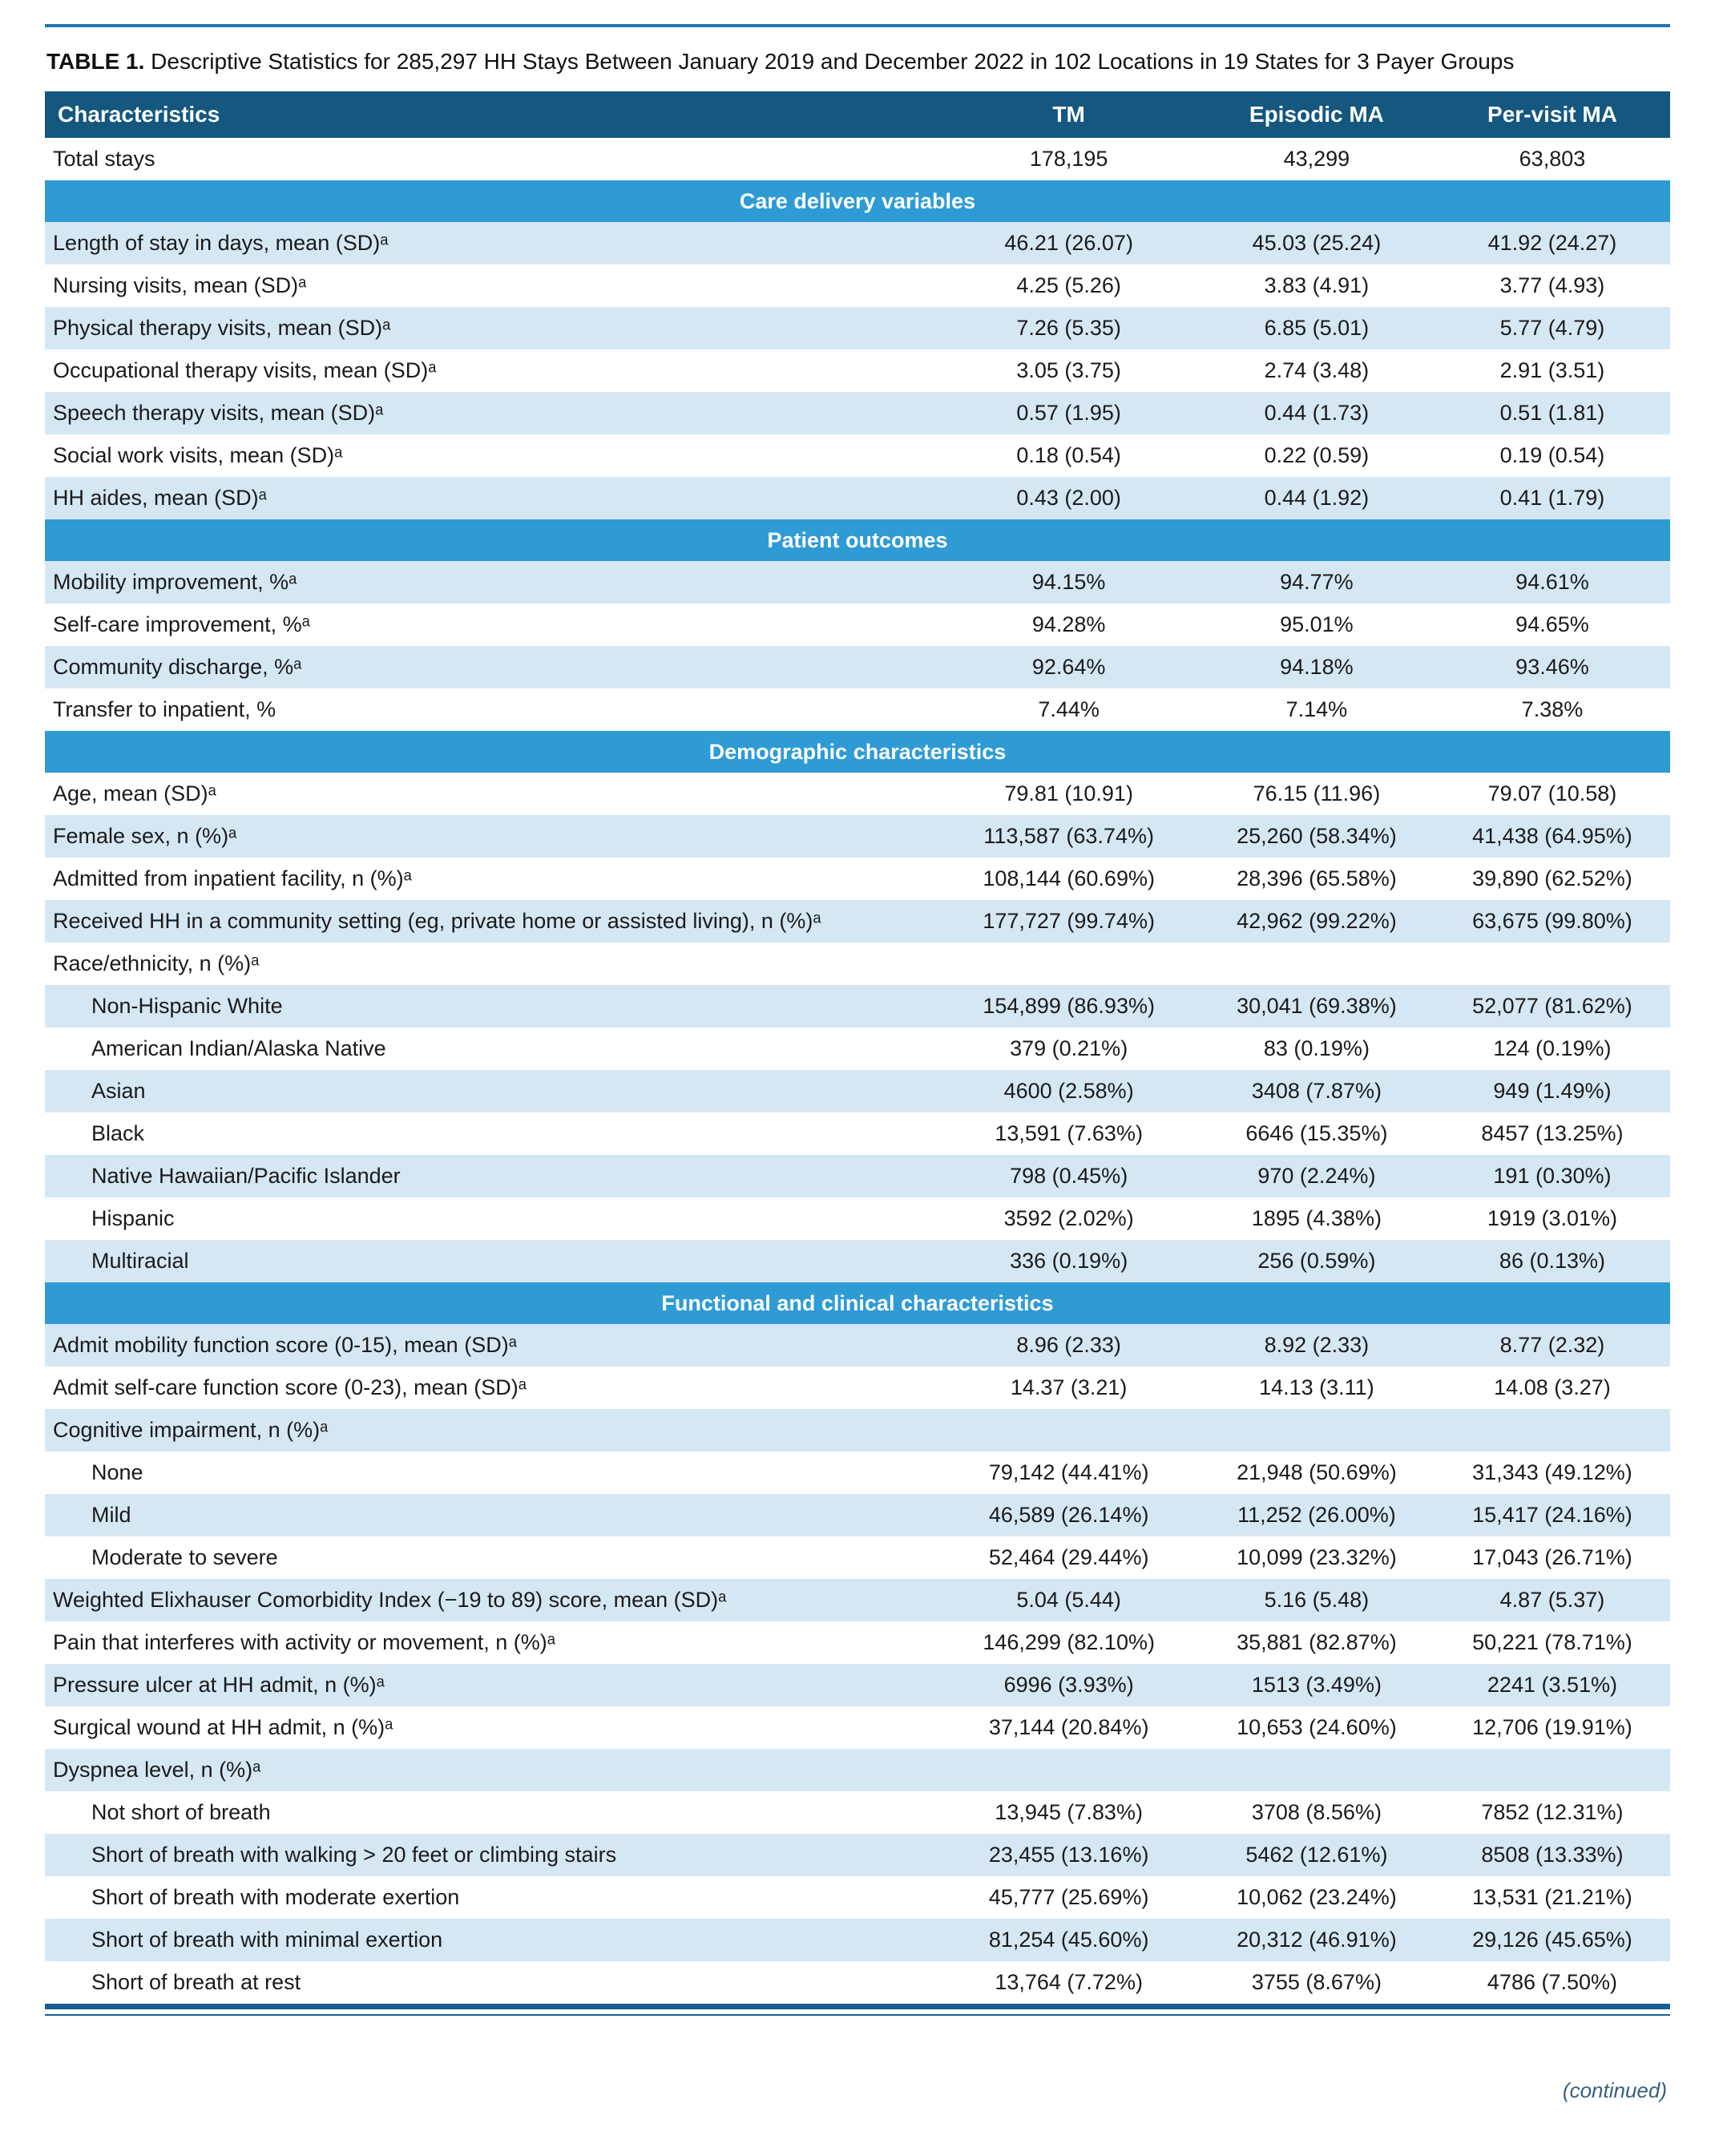  What do you see at coordinates (1068, 1176) in the screenshot?
I see `row-value: 798 (0.45%)` at bounding box center [1068, 1176].